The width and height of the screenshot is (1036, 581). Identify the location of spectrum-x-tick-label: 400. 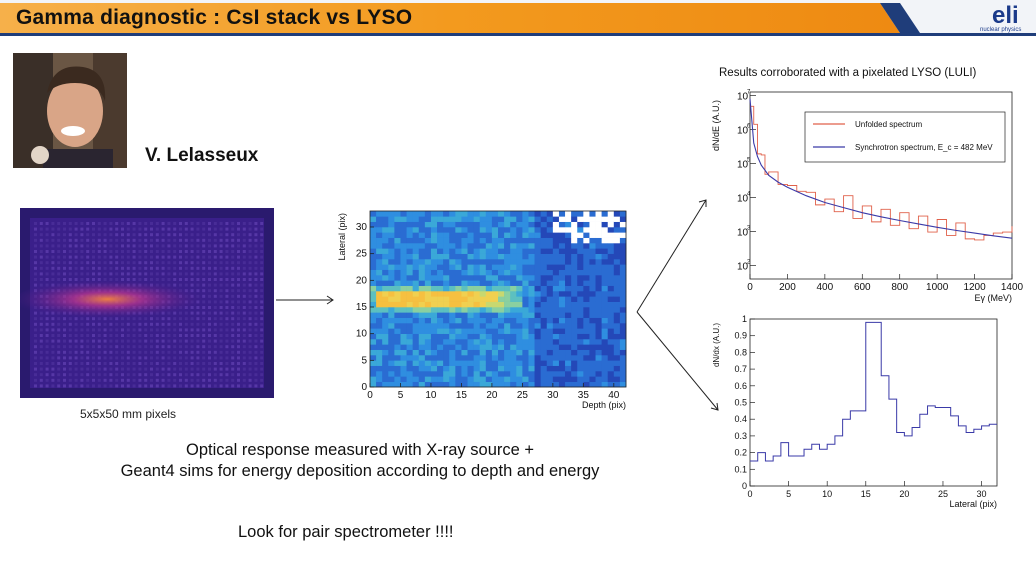
(825, 287).